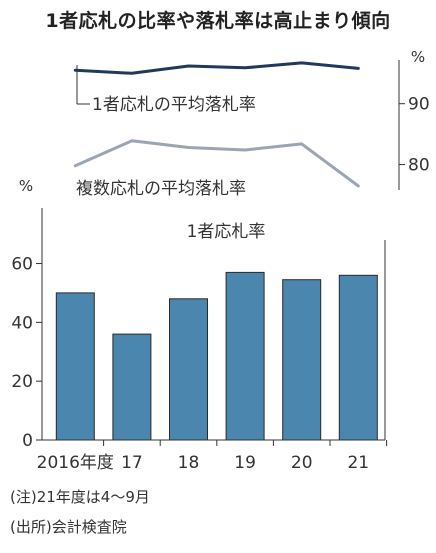 The height and width of the screenshot is (553, 436). Describe the element at coordinates (189, 463) in the screenshot. I see `x-tick-label: 18` at that location.